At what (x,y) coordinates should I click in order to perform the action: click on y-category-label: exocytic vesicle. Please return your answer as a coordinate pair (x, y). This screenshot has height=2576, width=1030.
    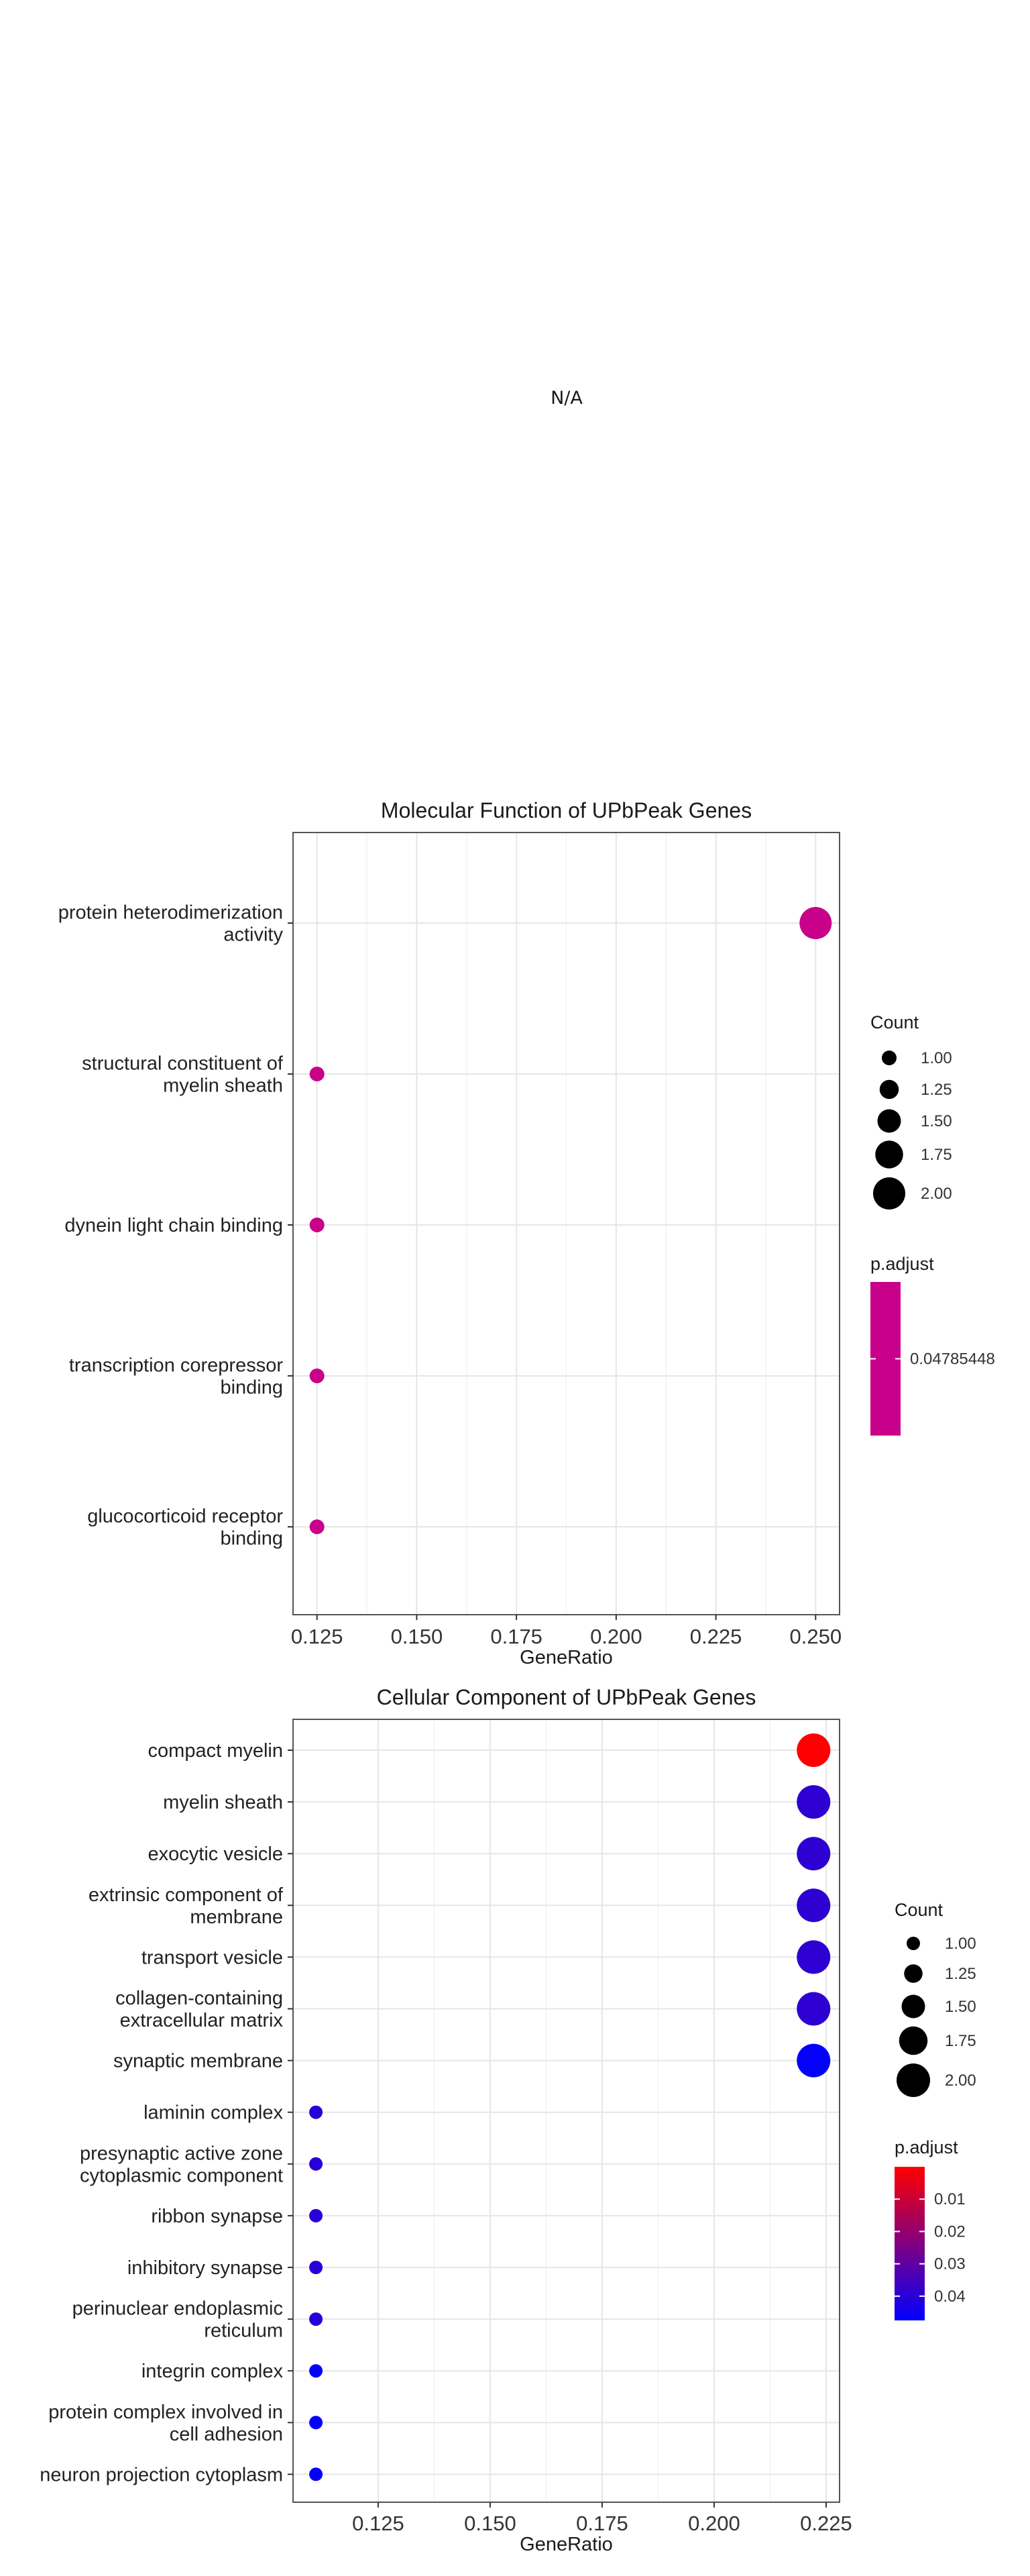
    Looking at the image, I should click on (215, 1854).